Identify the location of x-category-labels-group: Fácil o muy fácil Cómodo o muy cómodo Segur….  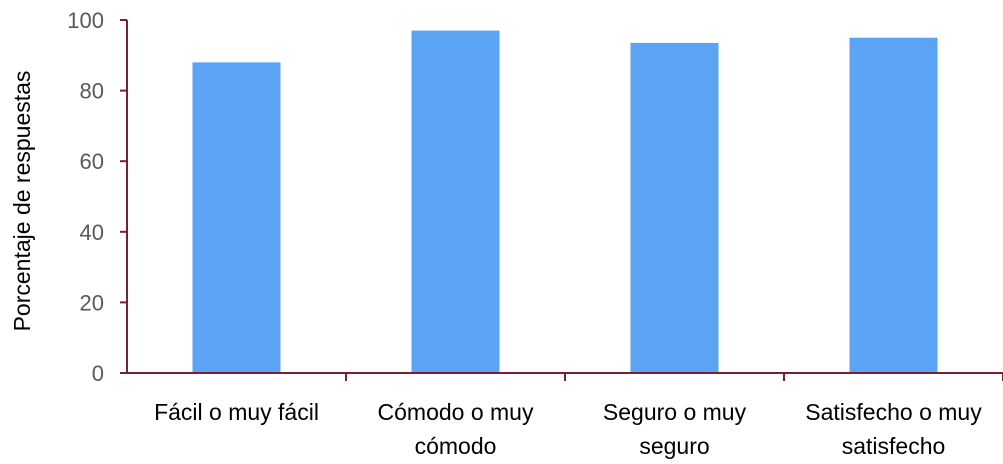
(568, 429).